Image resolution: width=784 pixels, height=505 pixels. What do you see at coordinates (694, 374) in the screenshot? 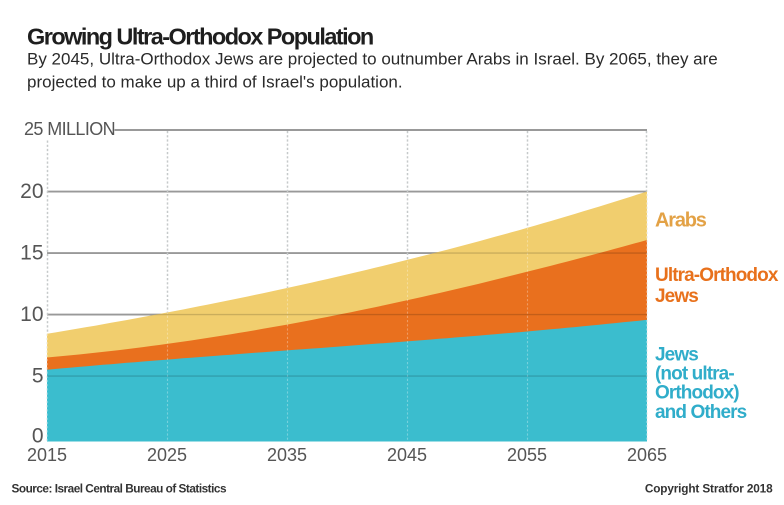
I see `svg-text: (not ultra-` at bounding box center [694, 374].